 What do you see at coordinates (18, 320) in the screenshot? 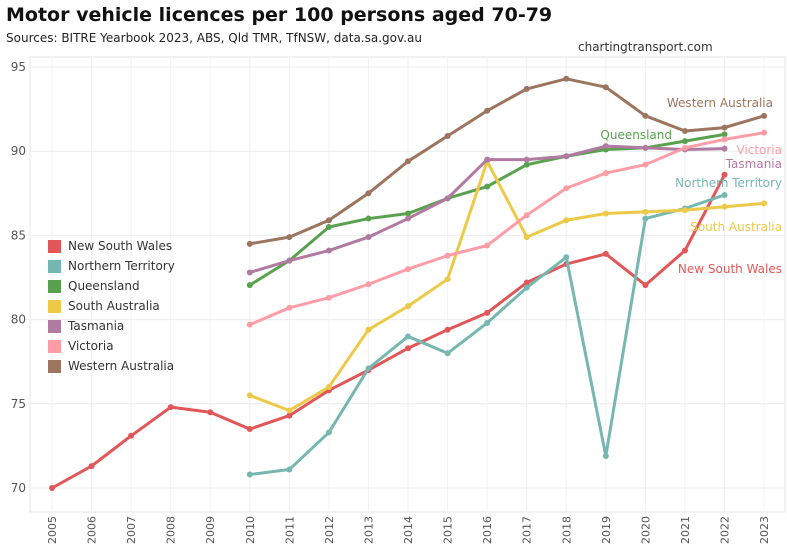
I see `y-tick-label: 80` at bounding box center [18, 320].